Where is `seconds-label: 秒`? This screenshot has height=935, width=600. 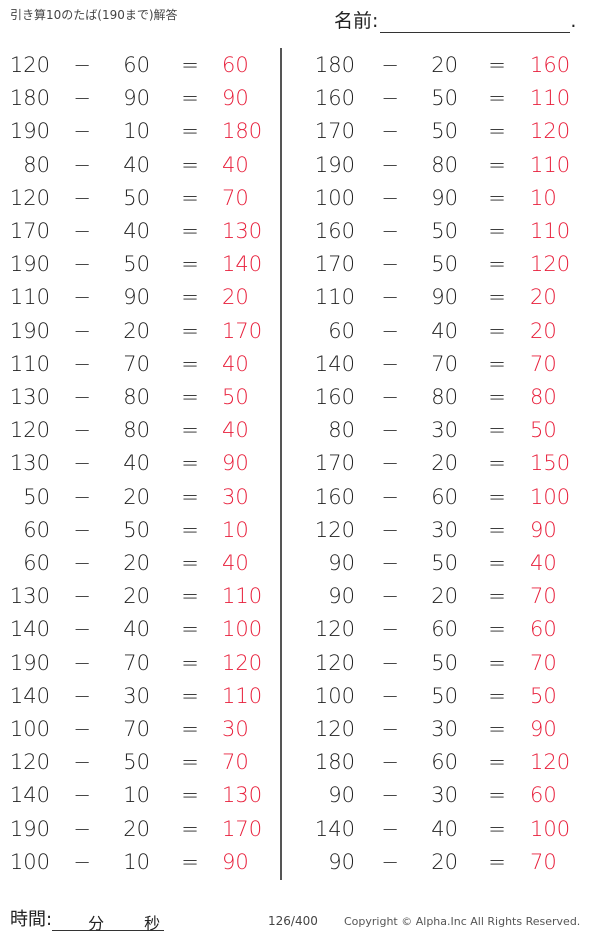
seconds-label: 秒 is located at coordinates (152, 923).